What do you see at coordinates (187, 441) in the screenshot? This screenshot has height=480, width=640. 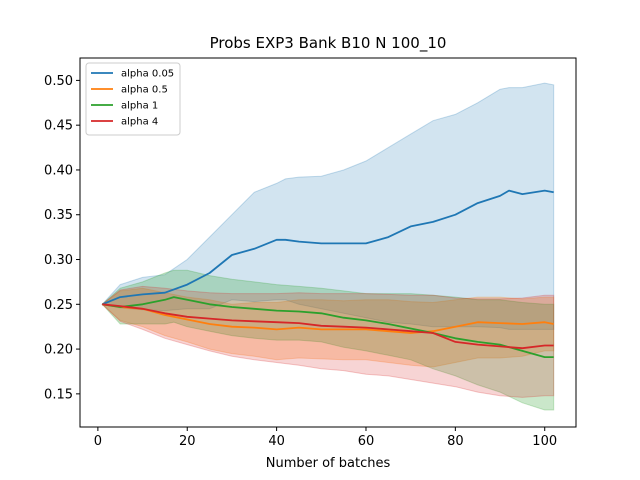 I see `x-tick-label: 20` at bounding box center [187, 441].